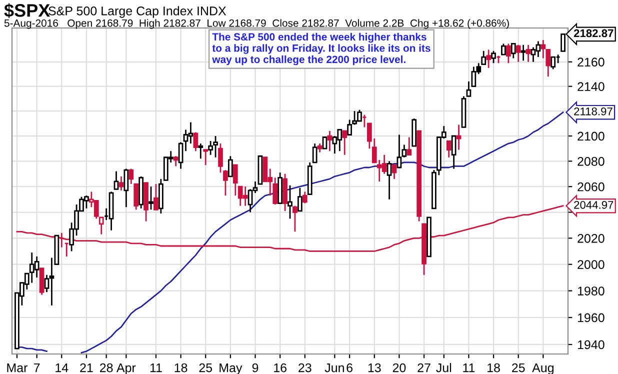 This screenshot has width=618, height=374. I want to click on x-tick-label: 20, so click(399, 367).